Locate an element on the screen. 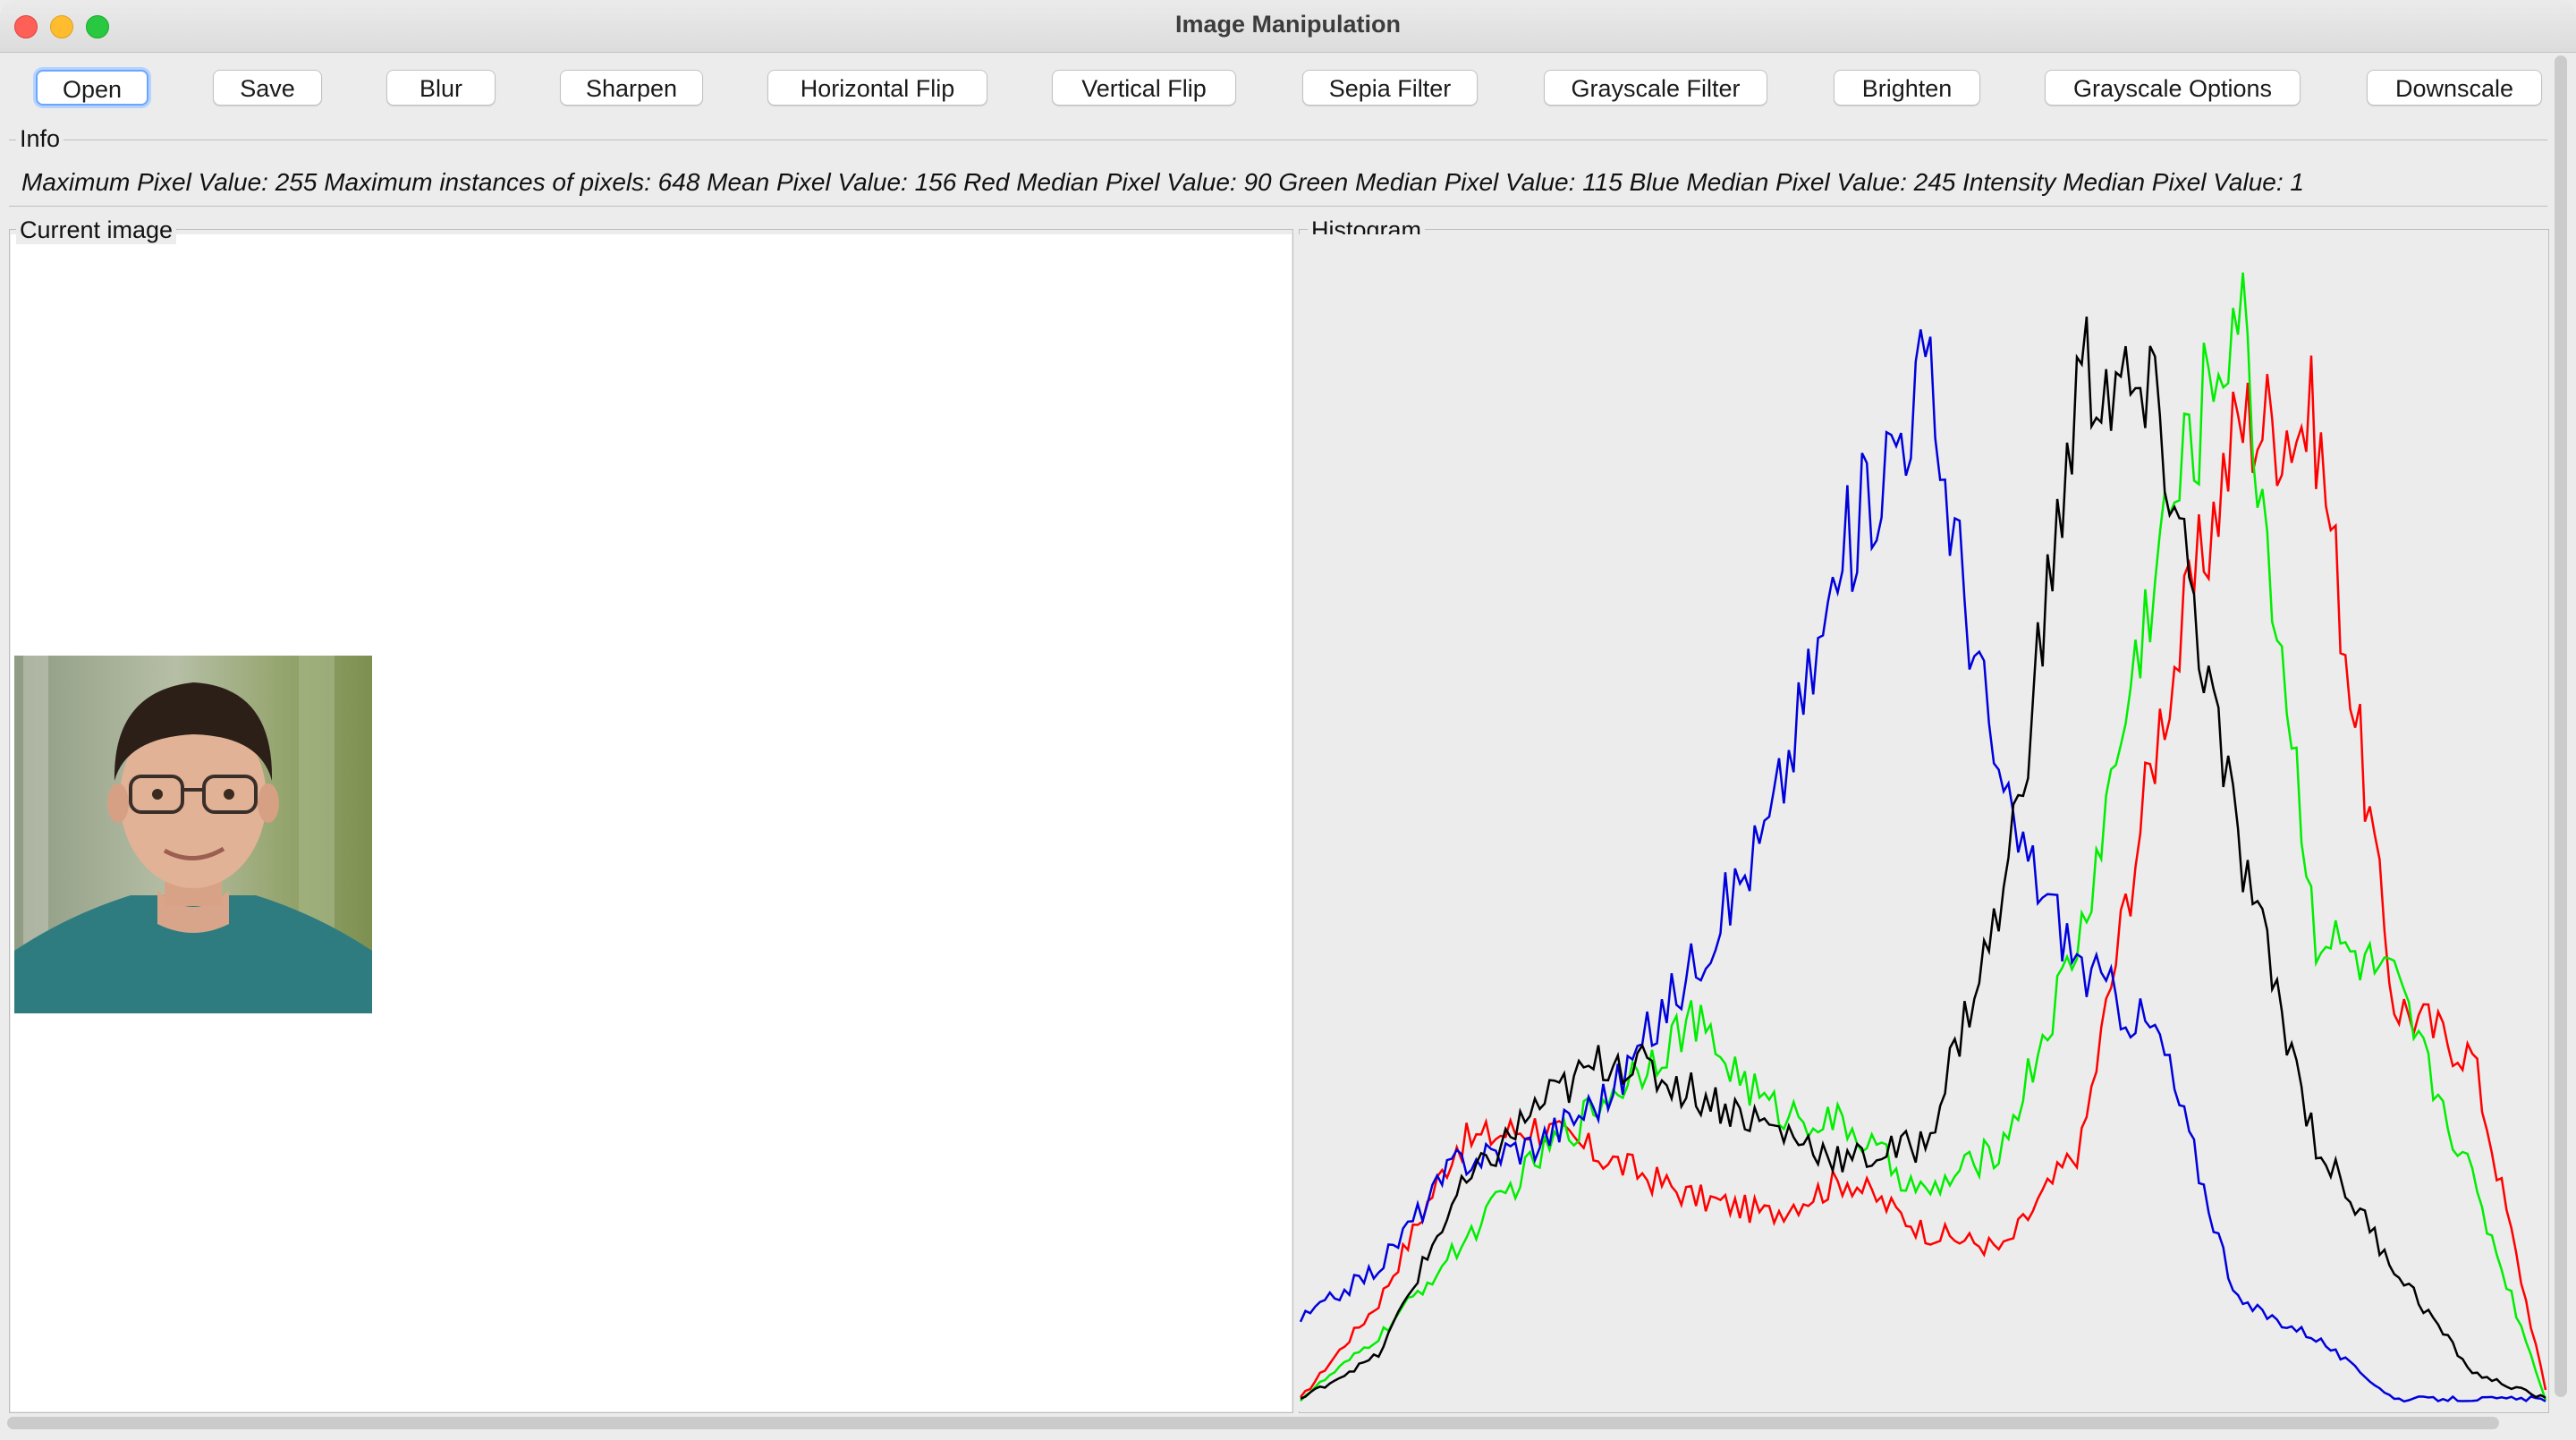 This screenshot has width=2576, height=1440. maximize-window-icon is located at coordinates (97, 26).